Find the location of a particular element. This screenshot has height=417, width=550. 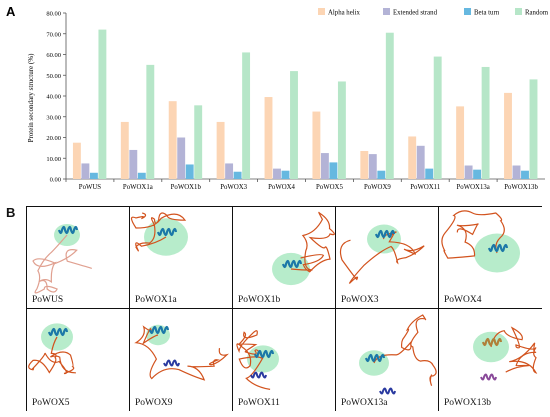

structure-panel: PoWUS is located at coordinates (78, 258).